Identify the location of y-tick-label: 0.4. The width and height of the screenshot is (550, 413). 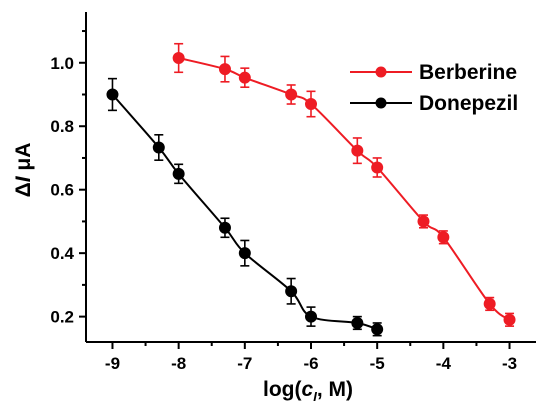
(62, 253).